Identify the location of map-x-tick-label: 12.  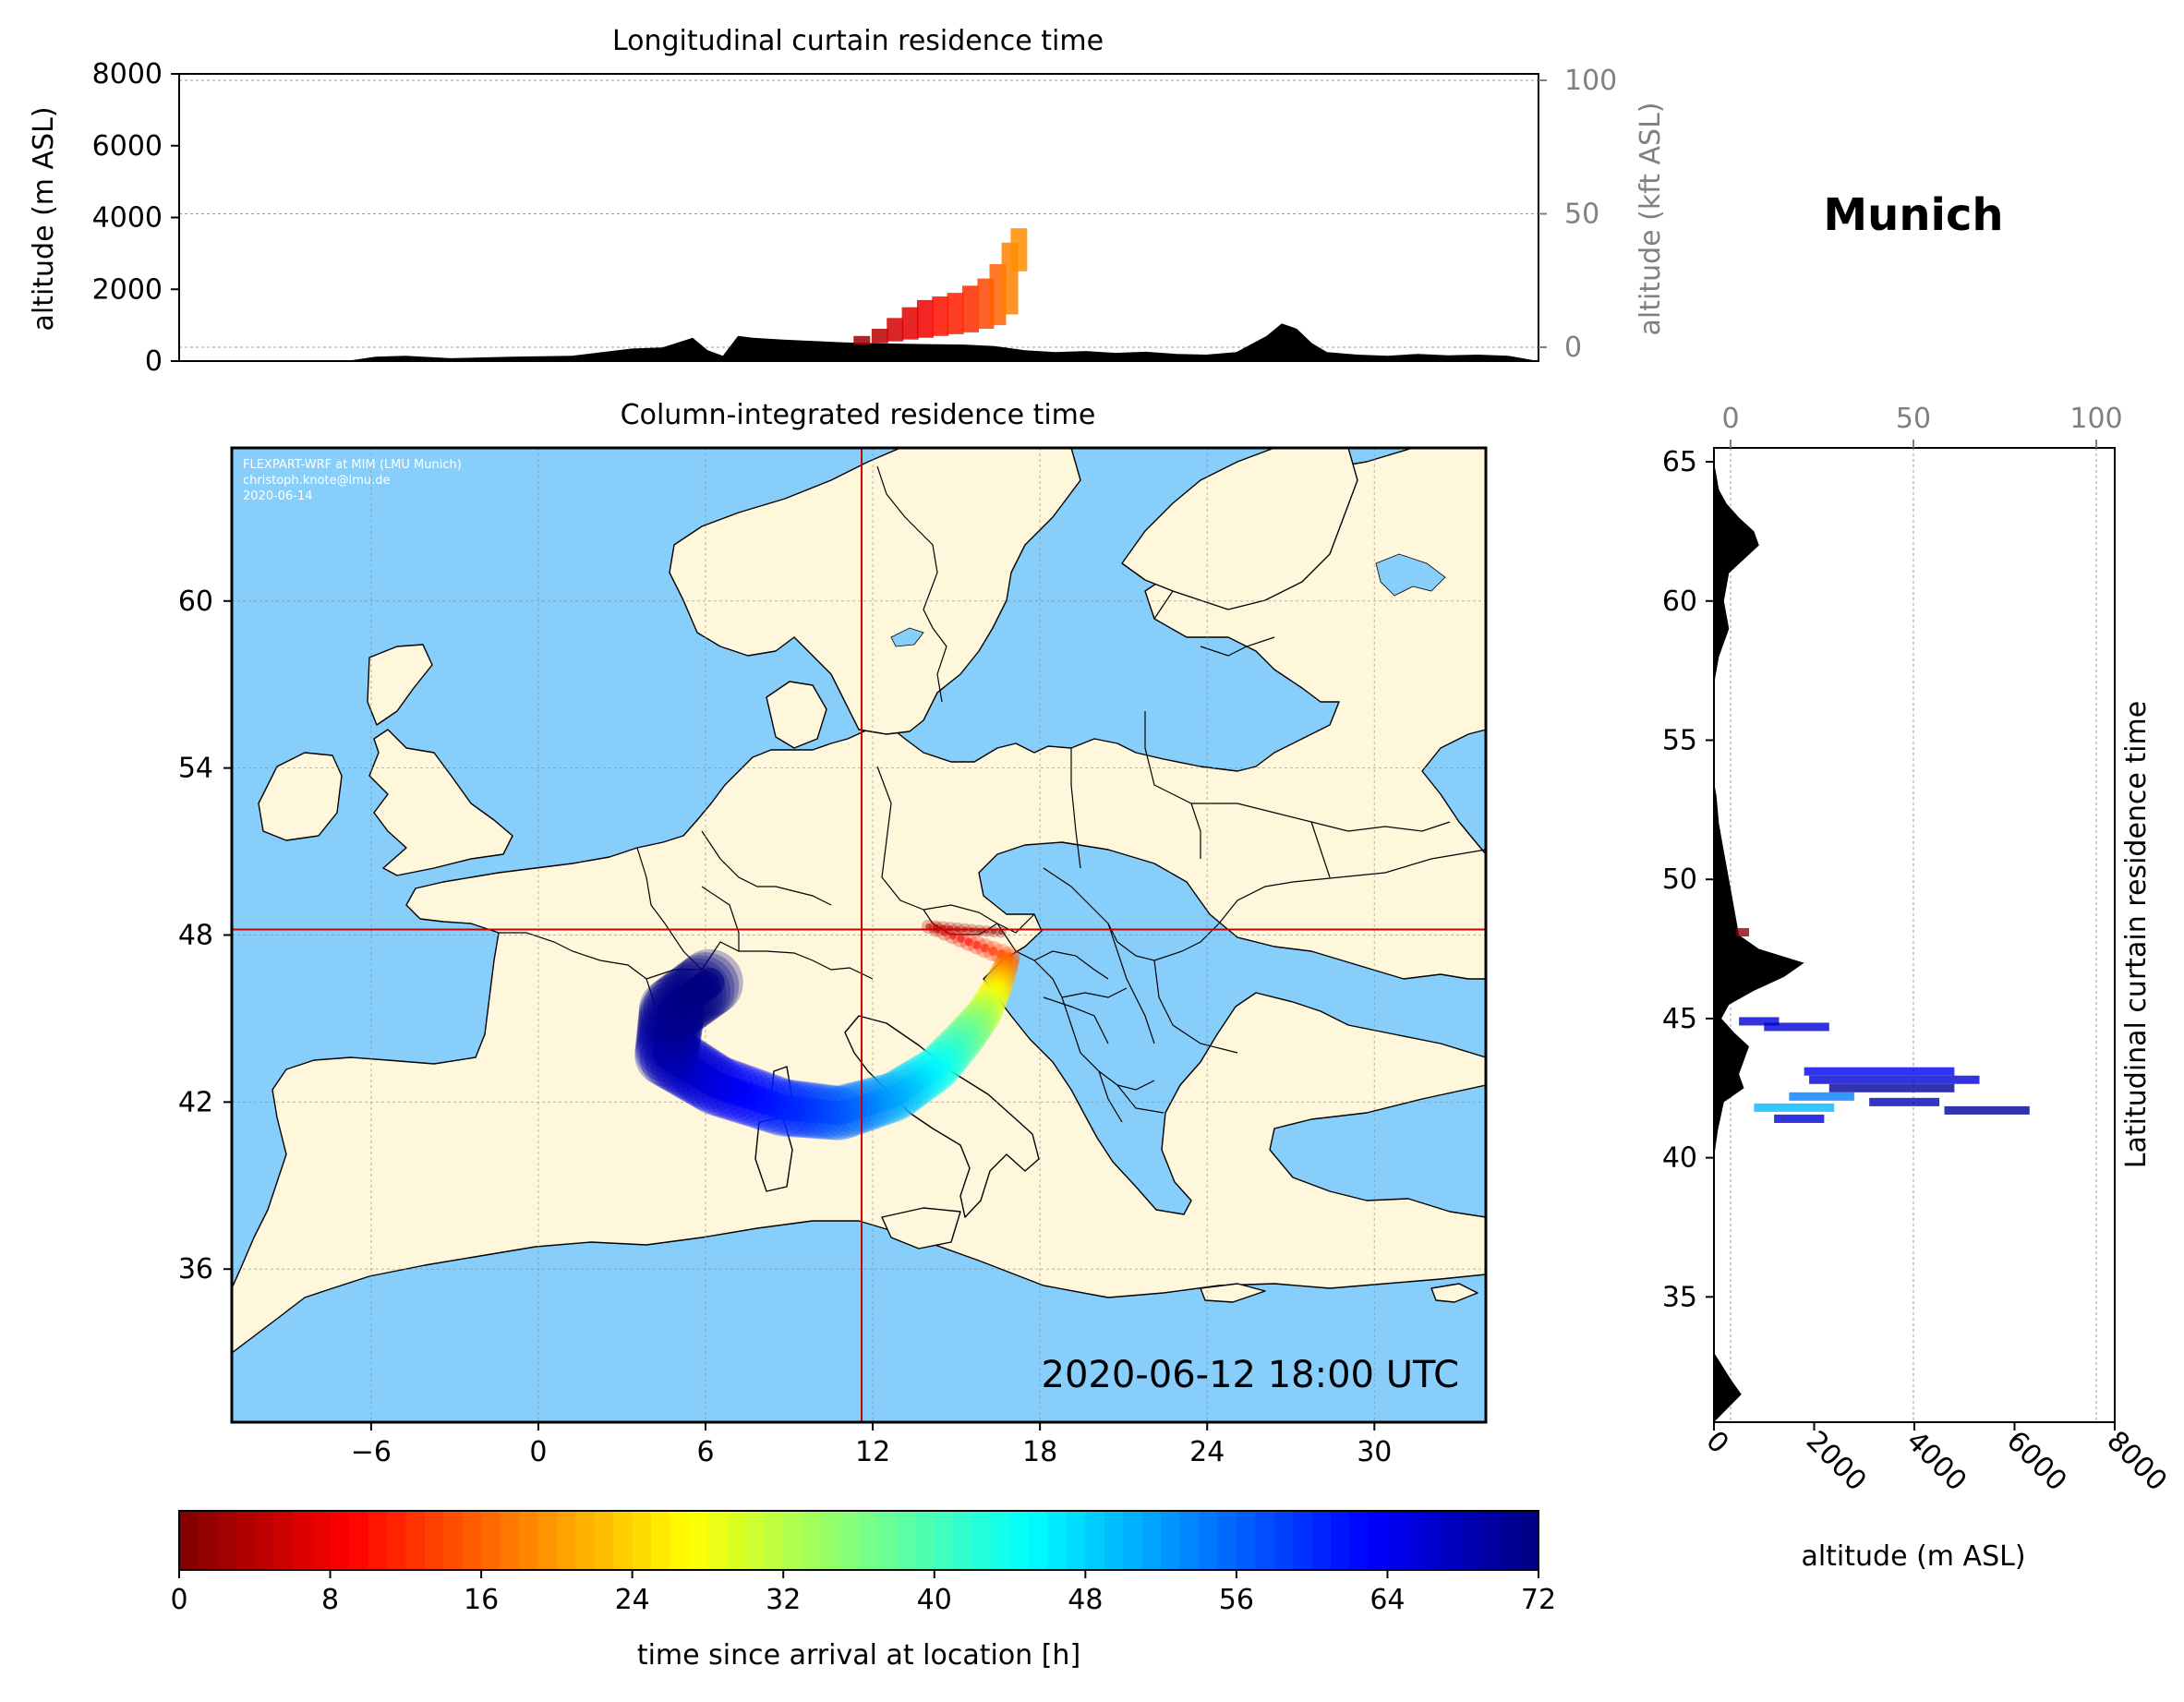
(872, 1452).